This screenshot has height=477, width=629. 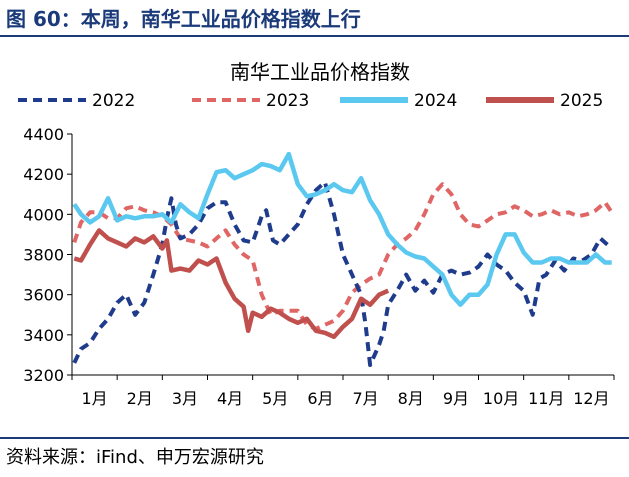 What do you see at coordinates (140, 398) in the screenshot?
I see `x-tick-label: 2月` at bounding box center [140, 398].